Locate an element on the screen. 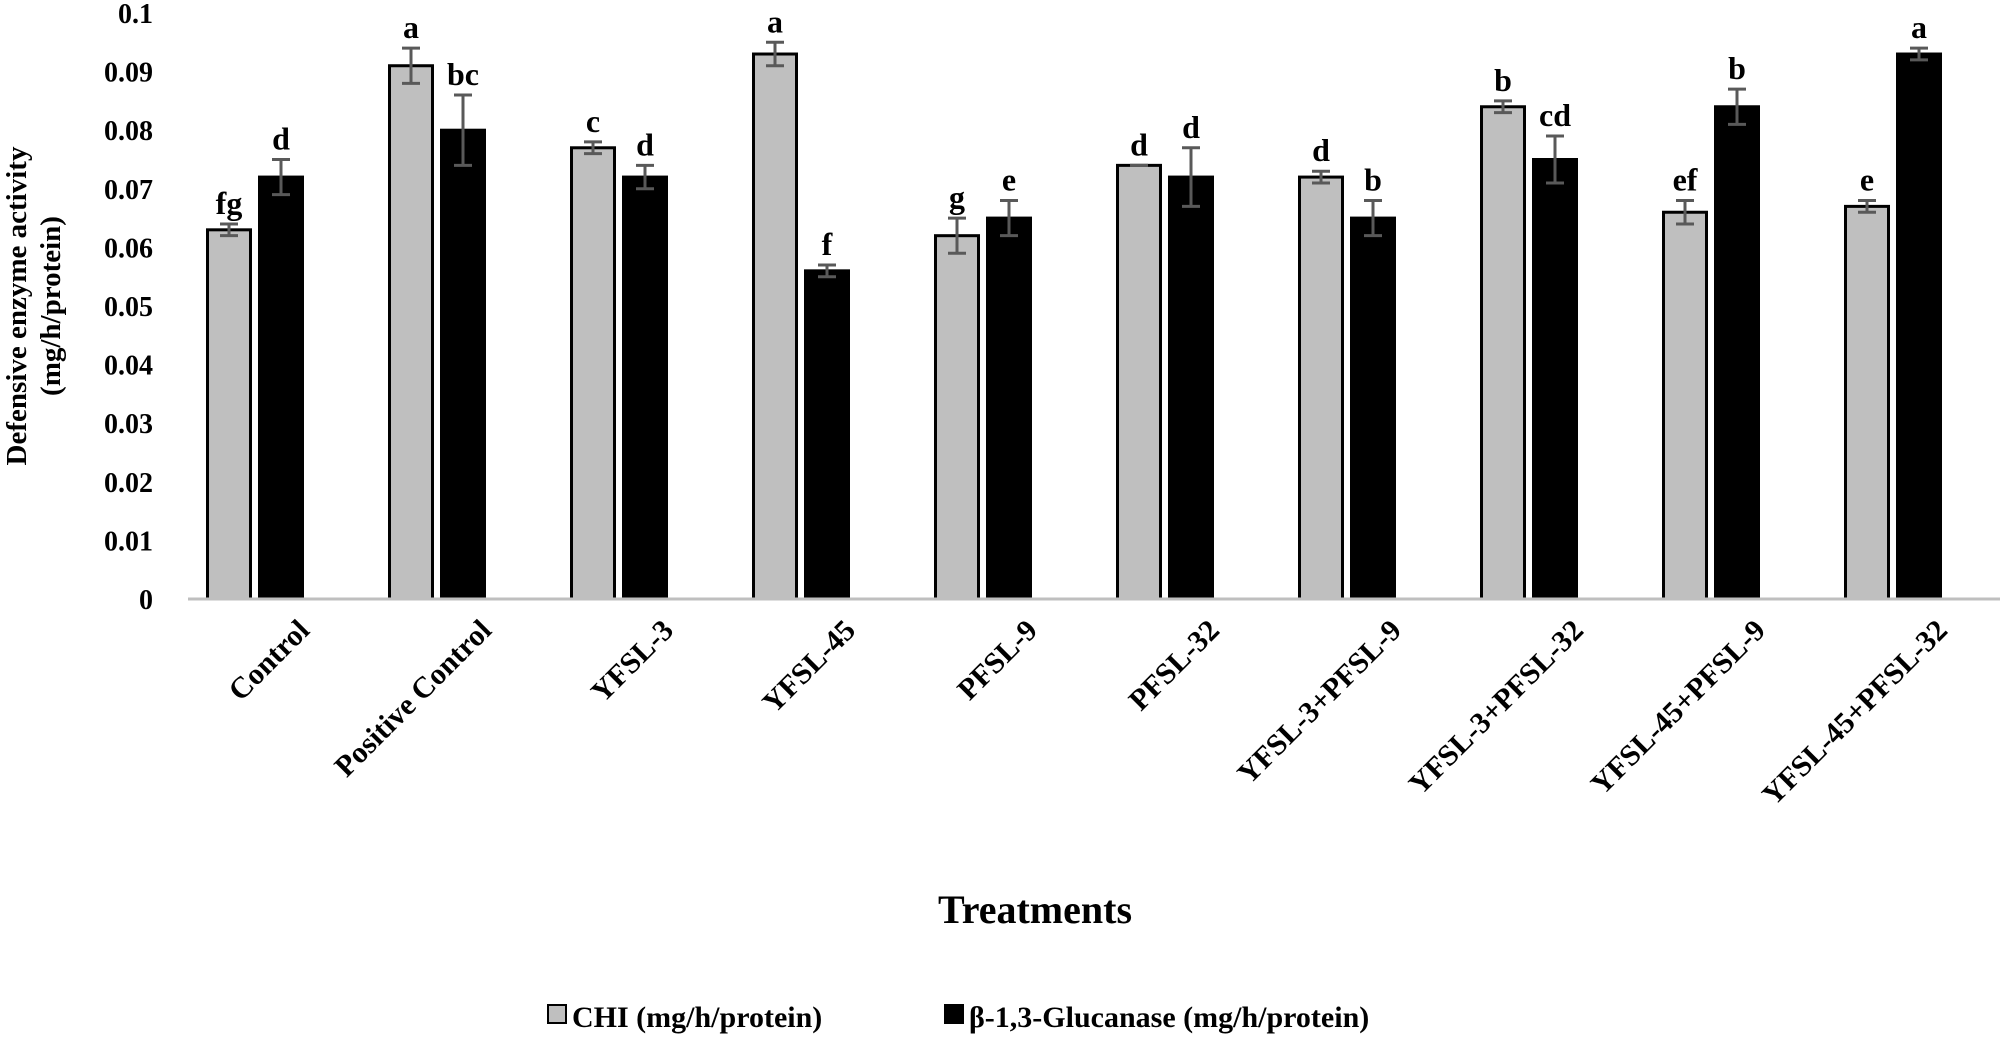  y-tick-label: 0.09 is located at coordinates (128, 73).